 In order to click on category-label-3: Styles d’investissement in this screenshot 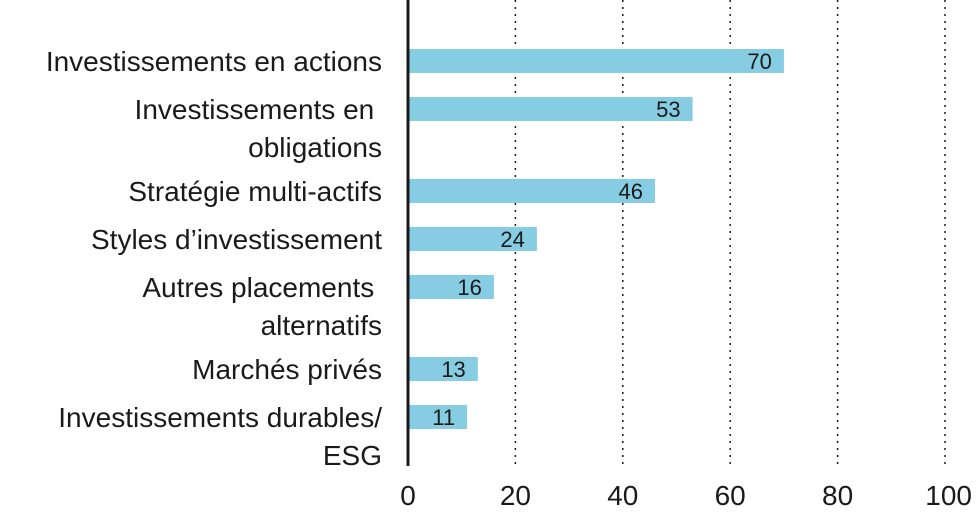, I will do `click(236, 239)`.